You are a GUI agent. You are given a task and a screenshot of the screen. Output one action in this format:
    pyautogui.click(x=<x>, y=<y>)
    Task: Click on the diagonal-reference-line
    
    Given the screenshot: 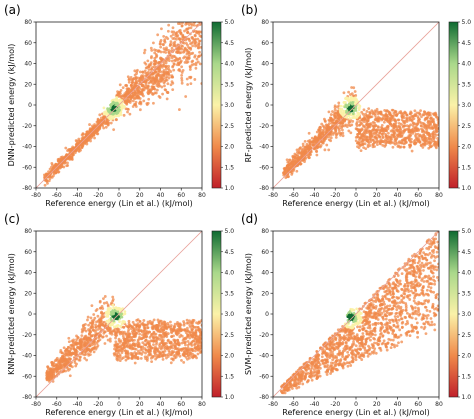 What is the action you would take?
    pyautogui.click(x=119, y=105)
    